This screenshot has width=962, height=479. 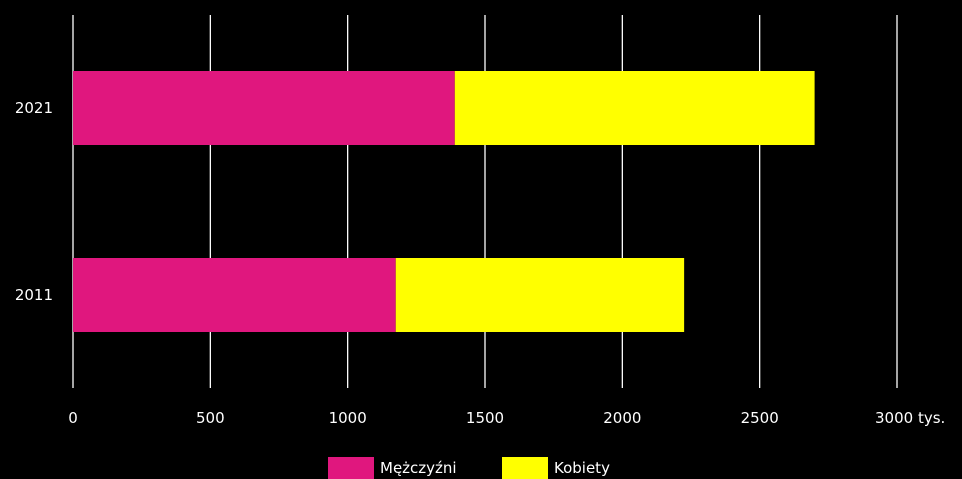 I want to click on legend-item-series-1: Mężczyźni, so click(x=392, y=468).